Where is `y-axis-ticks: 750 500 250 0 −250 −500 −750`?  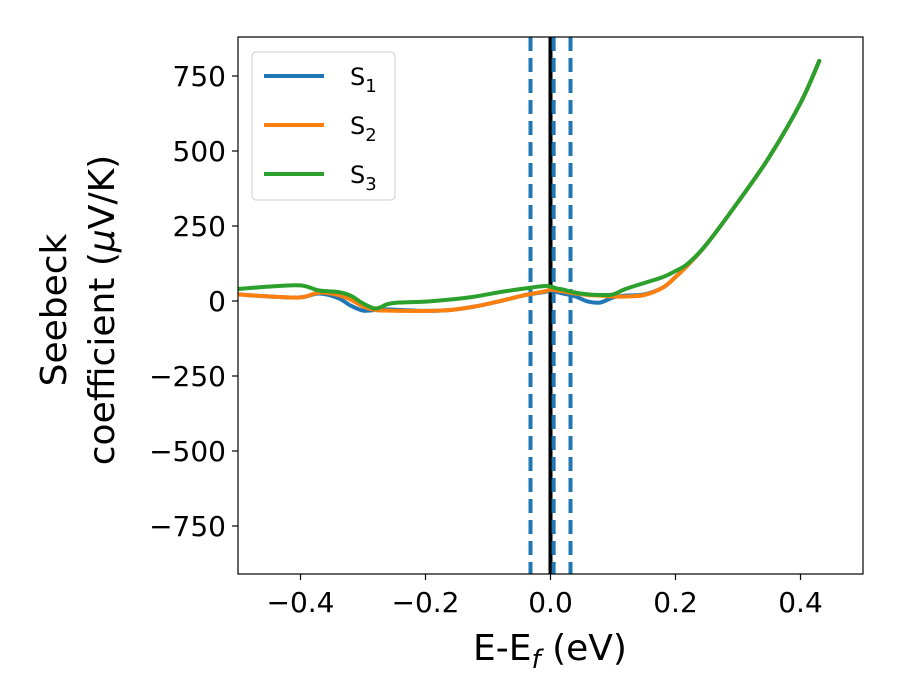 y-axis-ticks: 750 500 250 0 −250 −500 −750 is located at coordinates (193, 301).